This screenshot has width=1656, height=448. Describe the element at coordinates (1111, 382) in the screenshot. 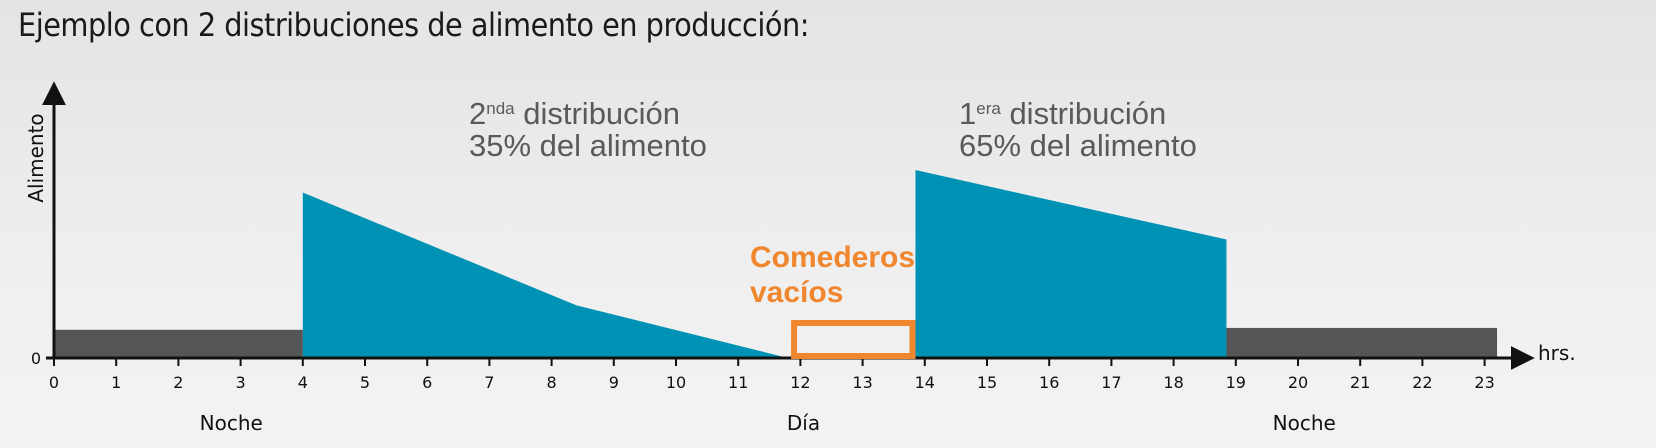

I see `x-tick-label: 17` at that location.